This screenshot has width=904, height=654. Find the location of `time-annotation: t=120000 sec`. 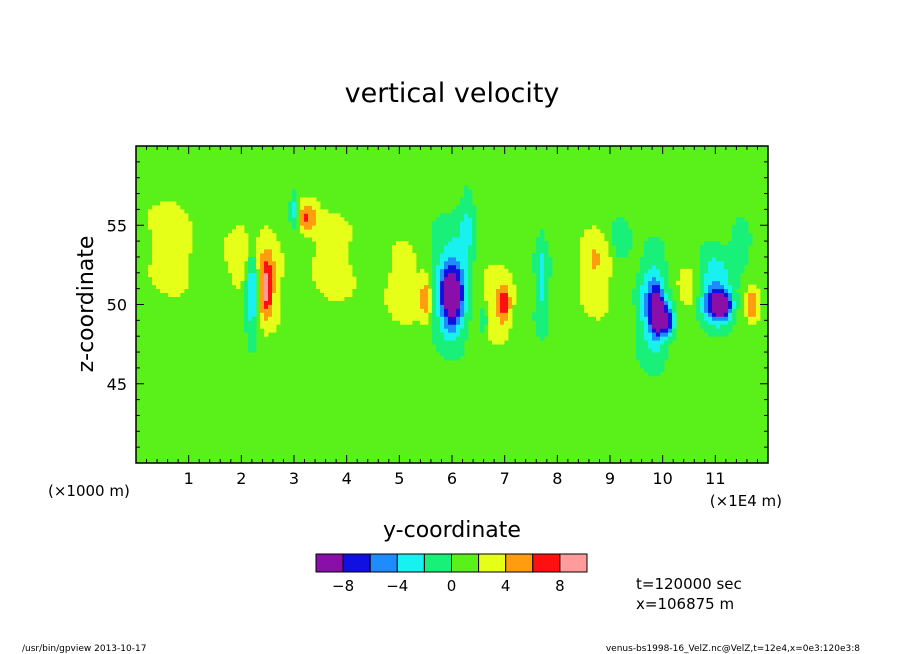

time-annotation: t=120000 sec is located at coordinates (689, 584).